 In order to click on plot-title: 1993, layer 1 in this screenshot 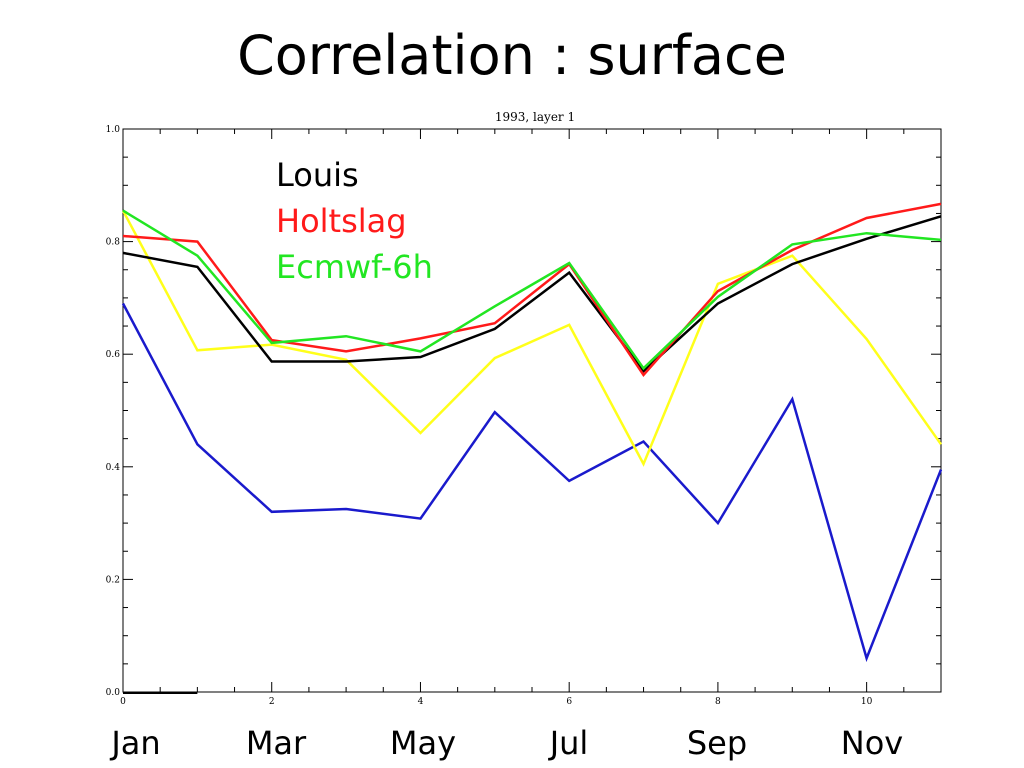, I will do `click(535, 117)`.